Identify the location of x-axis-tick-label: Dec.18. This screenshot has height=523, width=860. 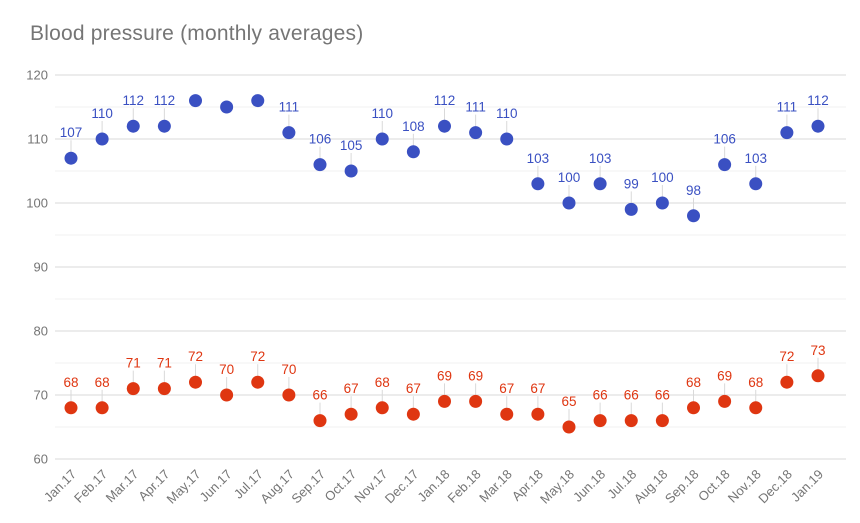
(775, 487).